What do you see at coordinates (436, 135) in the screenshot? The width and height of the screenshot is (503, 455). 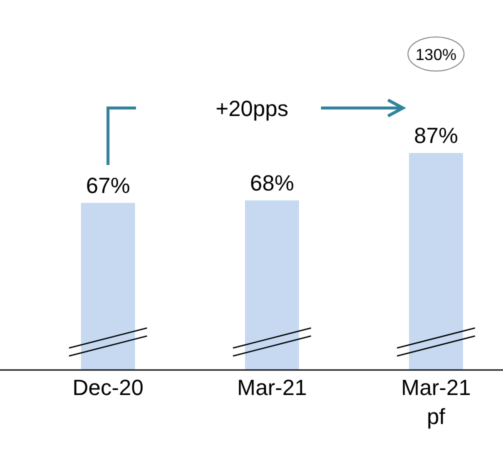 I see `data-label: 87%` at bounding box center [436, 135].